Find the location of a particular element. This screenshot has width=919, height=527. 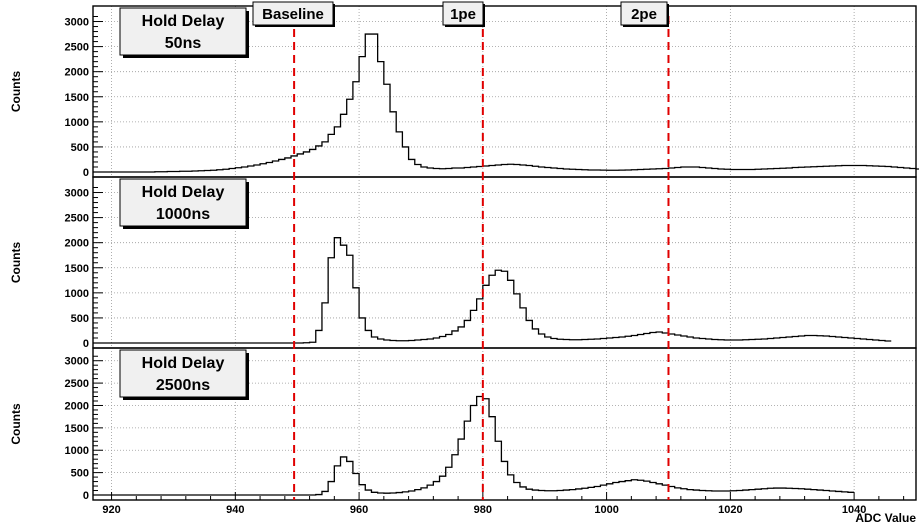

panel-label-text: 1000ns is located at coordinates (183, 214).